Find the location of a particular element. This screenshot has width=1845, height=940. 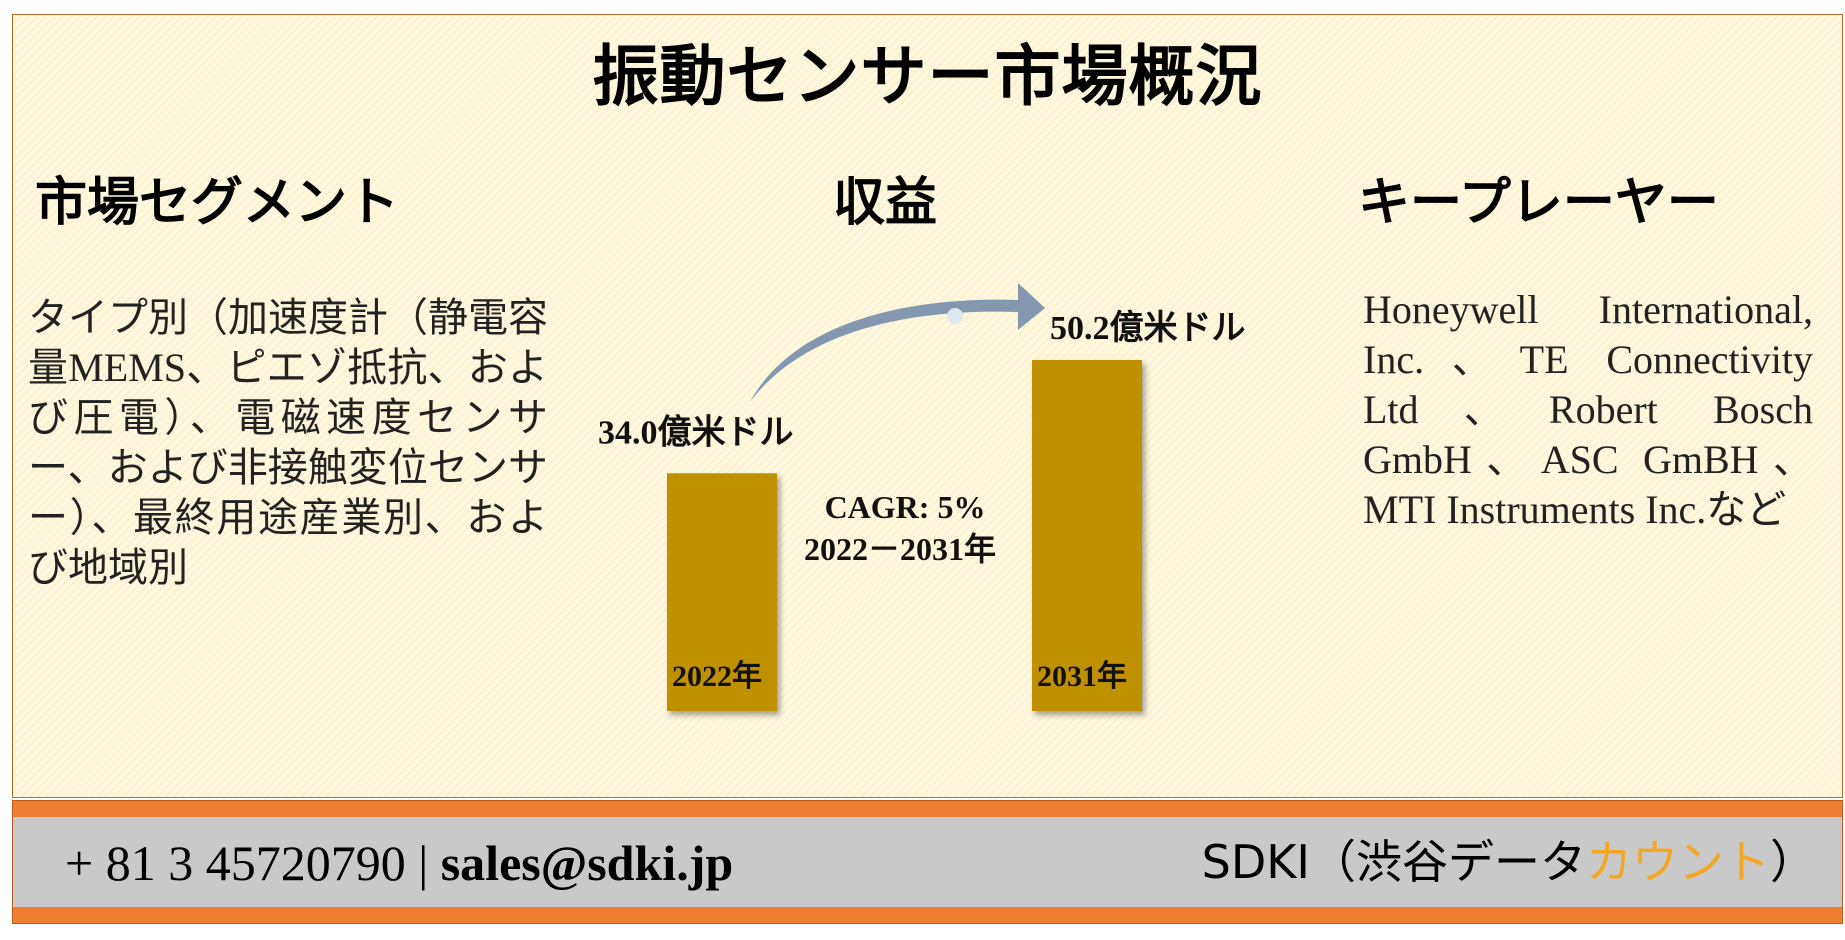

email-link: sales@sdki.jp is located at coordinates (587, 863).